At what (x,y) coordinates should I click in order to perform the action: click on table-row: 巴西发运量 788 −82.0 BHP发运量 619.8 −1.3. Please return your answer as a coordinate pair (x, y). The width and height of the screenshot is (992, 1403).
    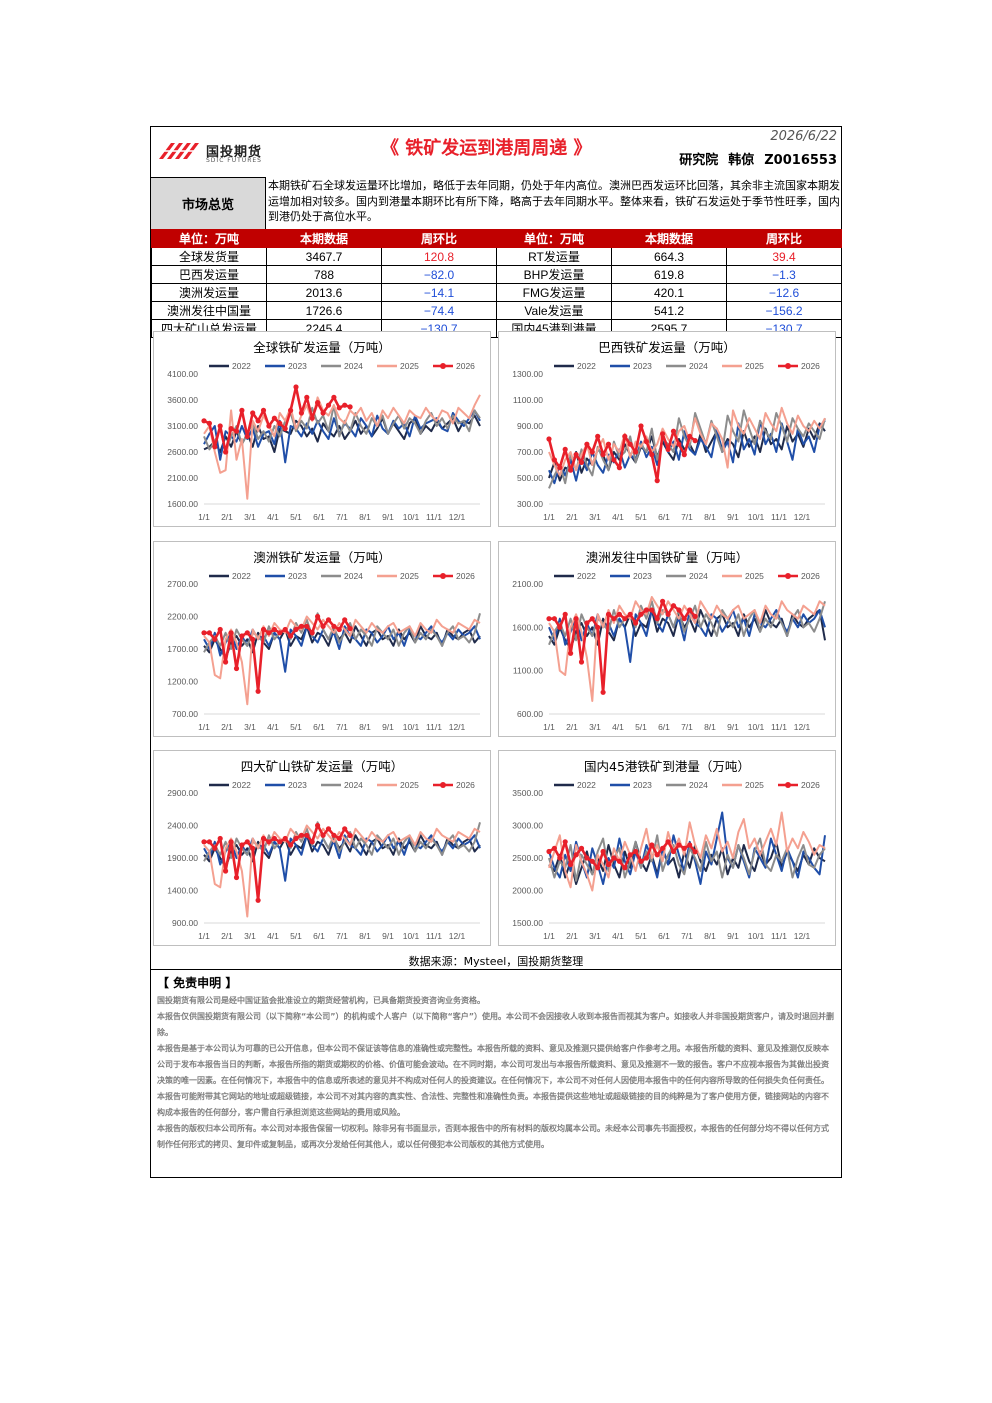
    Looking at the image, I should click on (496, 274).